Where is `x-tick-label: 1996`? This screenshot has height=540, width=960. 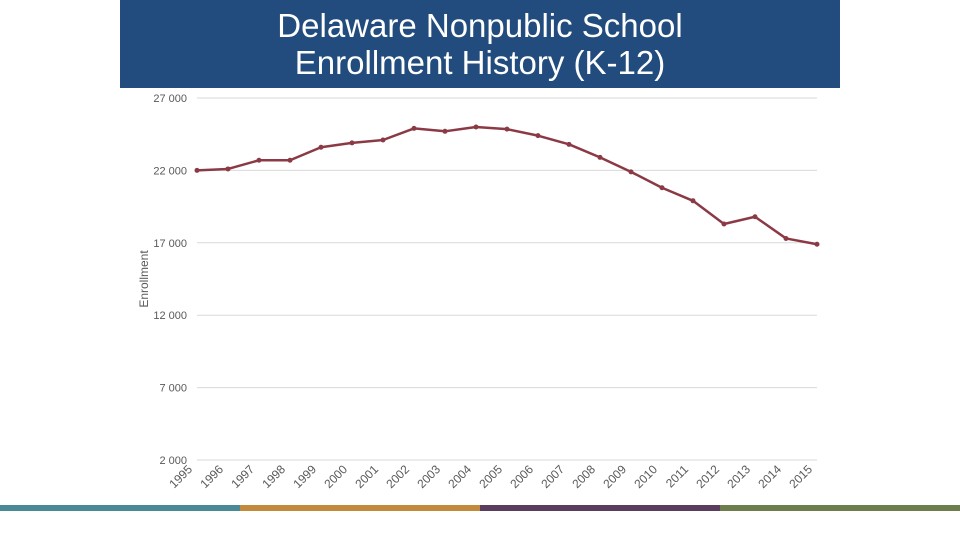 x-tick-label: 1996 is located at coordinates (211, 476).